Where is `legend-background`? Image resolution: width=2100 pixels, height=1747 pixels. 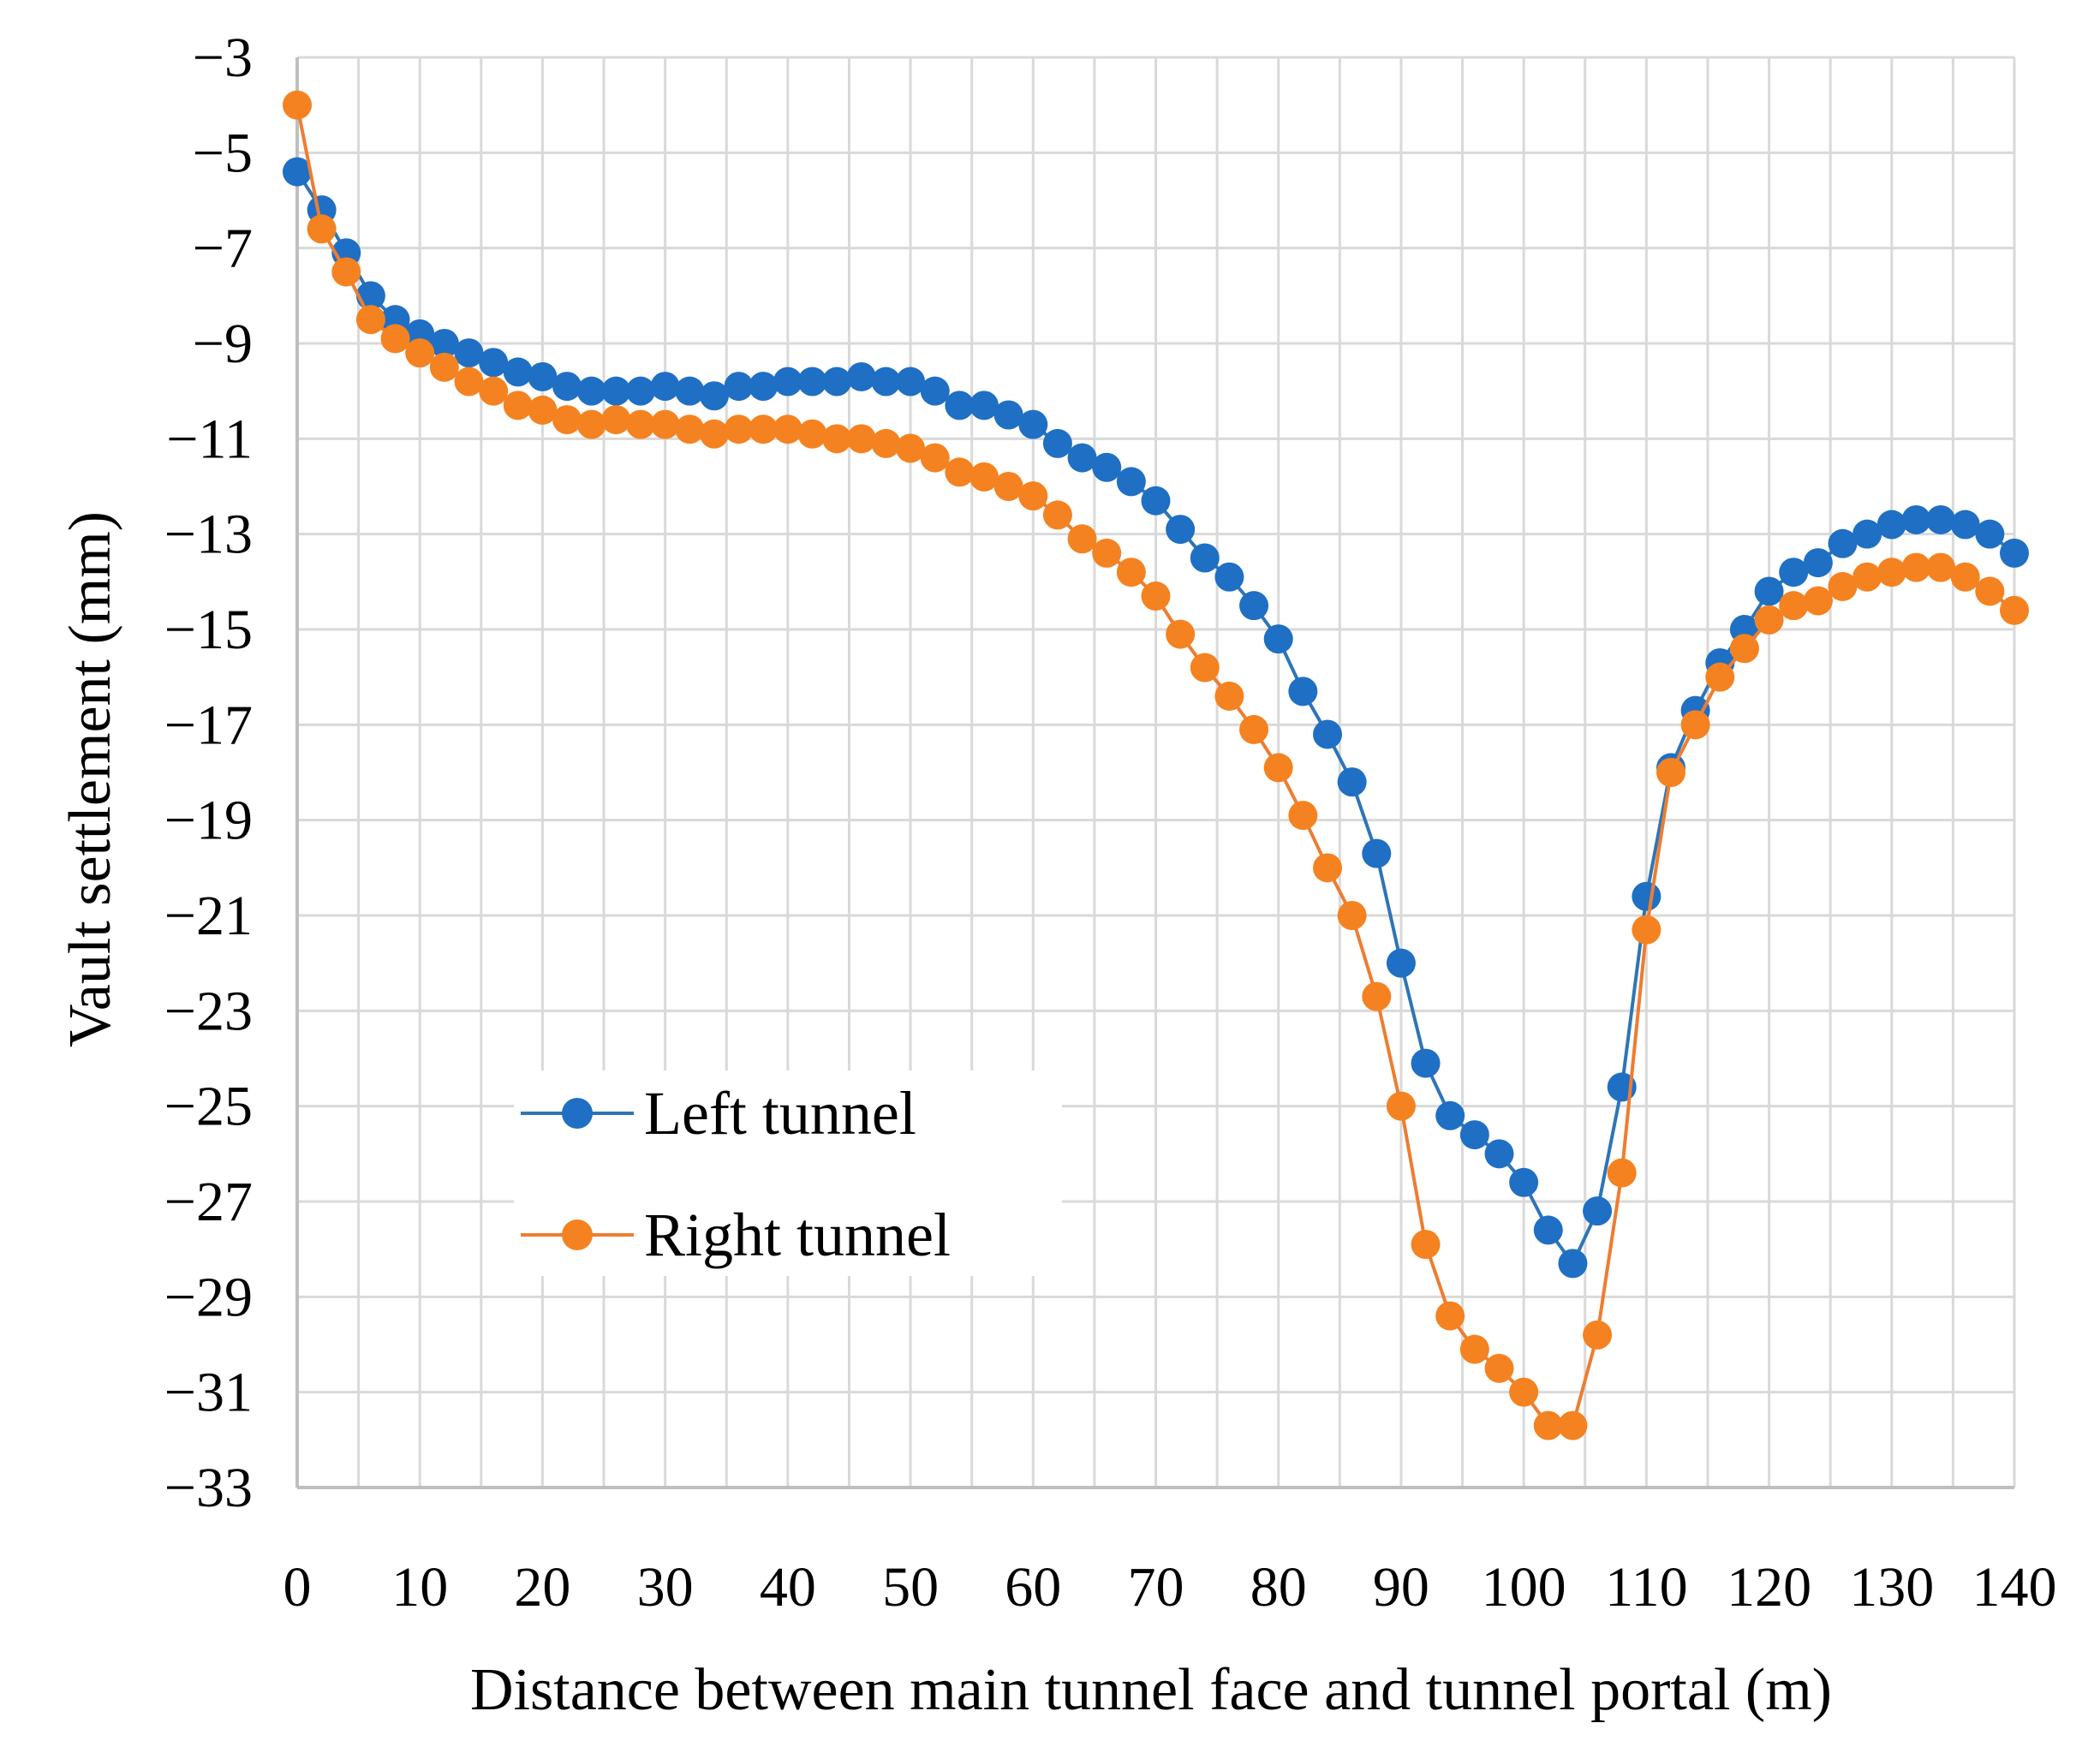
legend-background is located at coordinates (788, 1173).